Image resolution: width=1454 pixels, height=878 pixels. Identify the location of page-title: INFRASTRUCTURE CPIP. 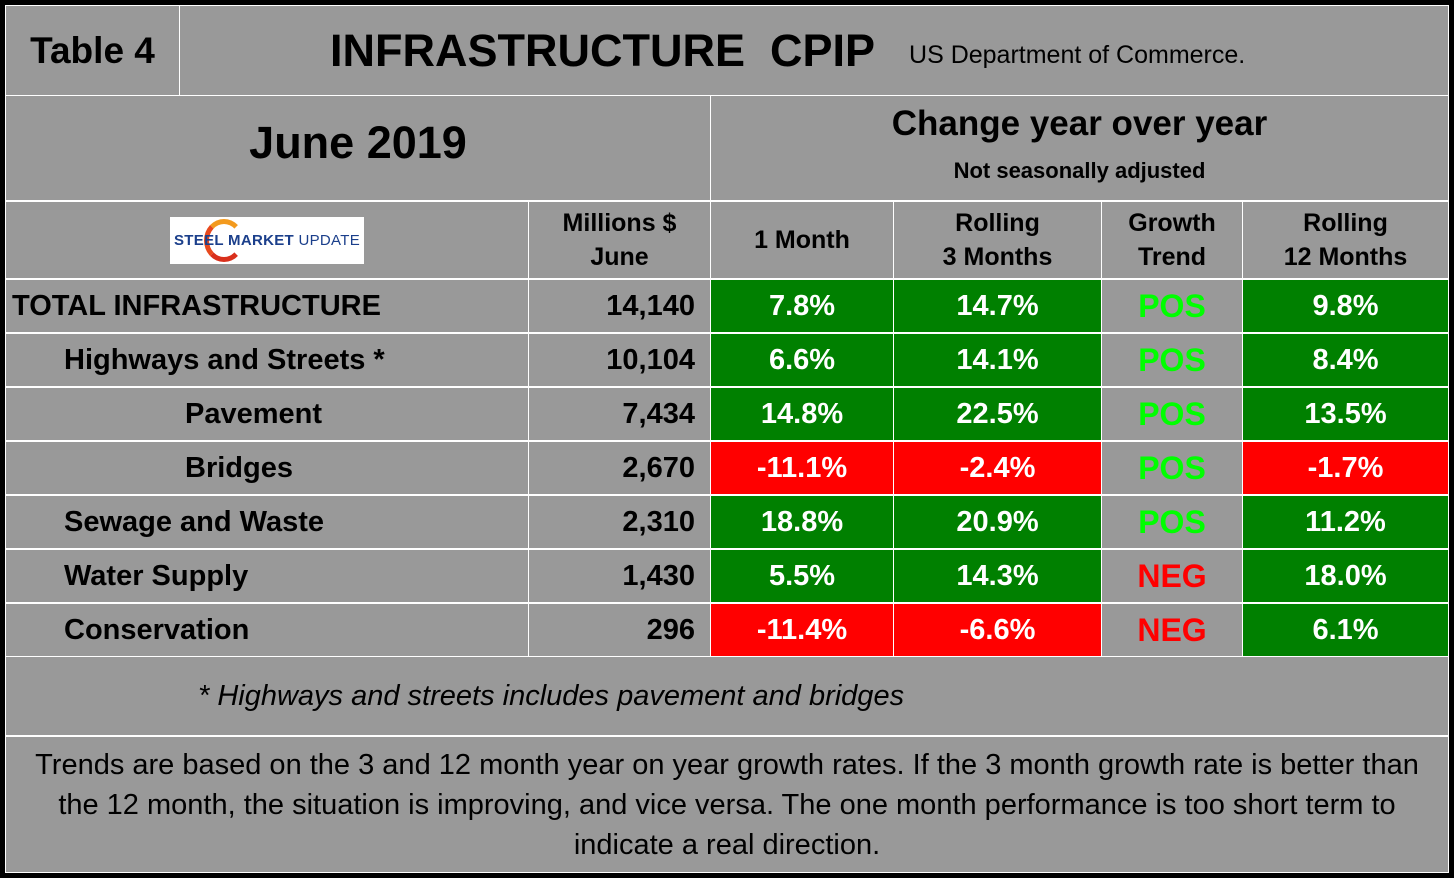
(603, 50).